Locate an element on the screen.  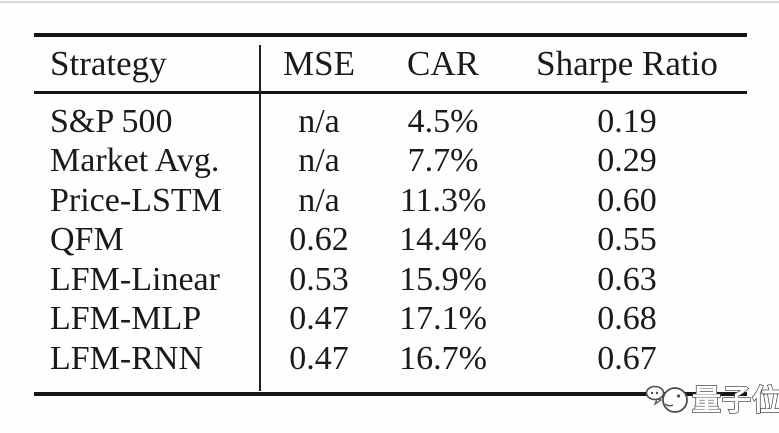
cell-sharpe: 0.67 is located at coordinates (627, 358).